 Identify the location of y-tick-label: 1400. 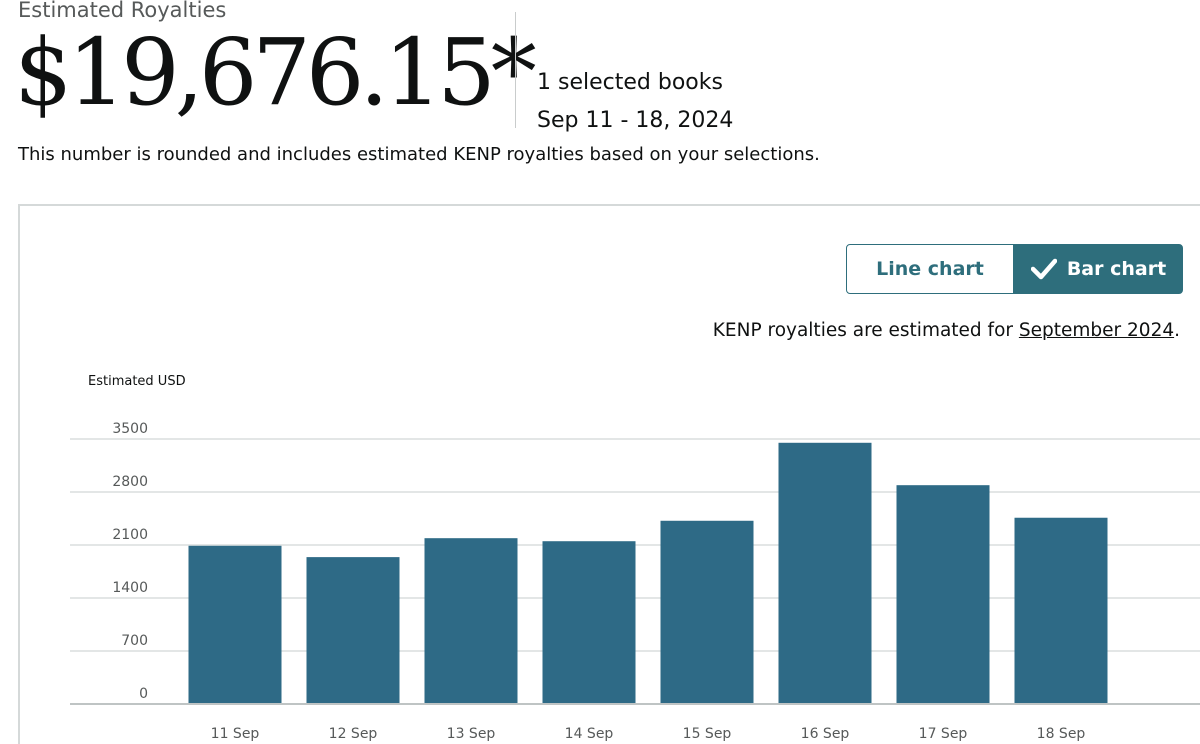
(130, 588).